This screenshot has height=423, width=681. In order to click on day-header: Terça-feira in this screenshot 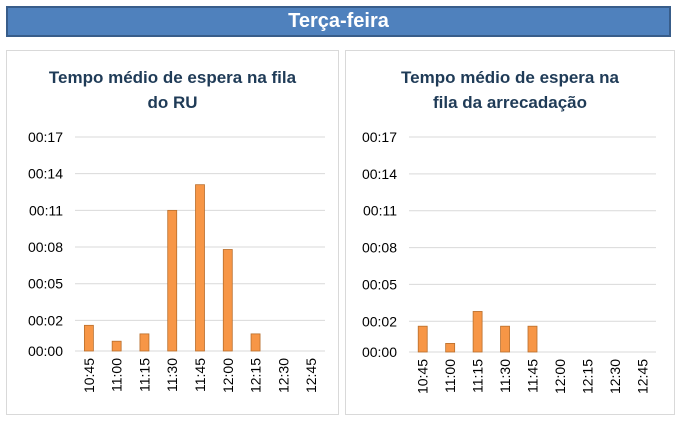, I will do `click(338, 21)`.